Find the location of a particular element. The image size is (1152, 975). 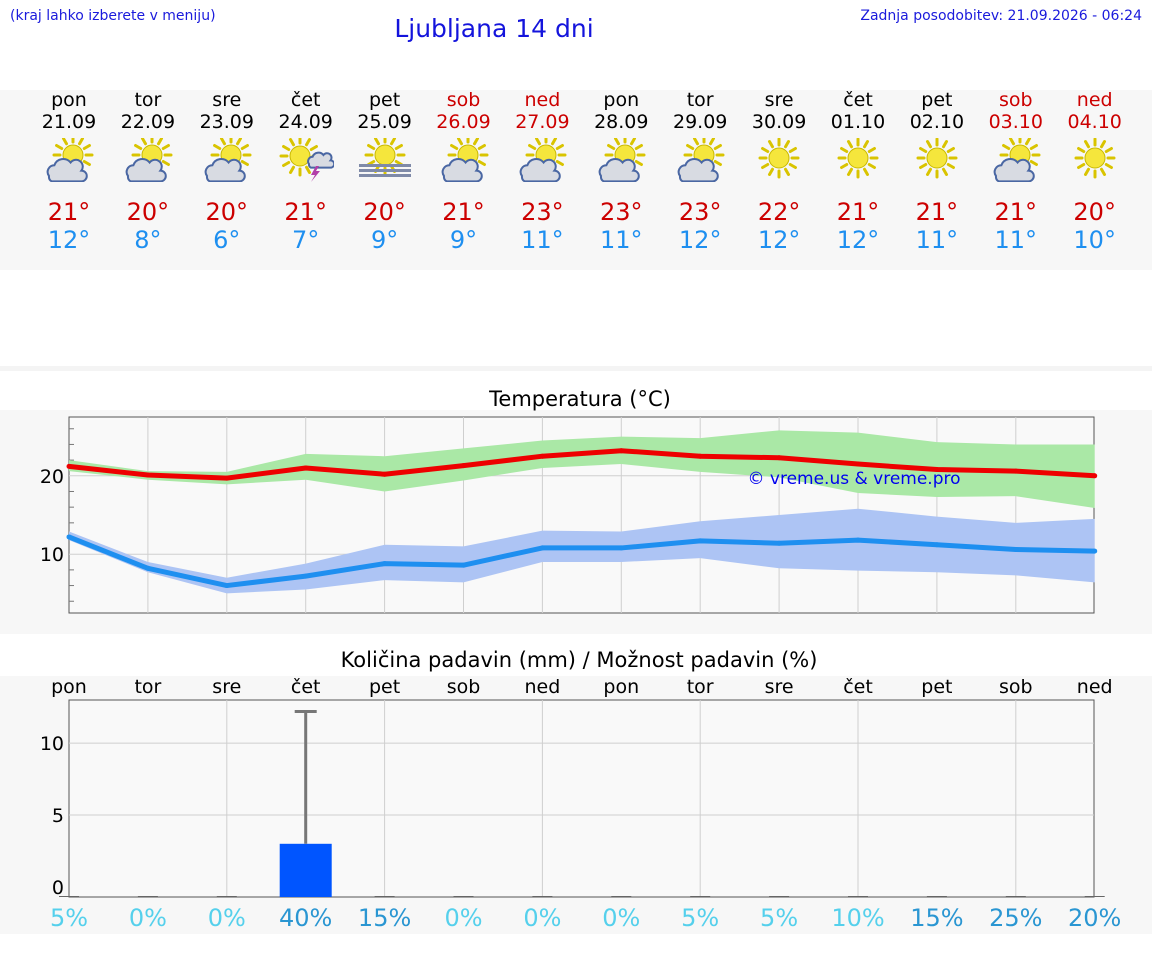

day-date: 23.09 is located at coordinates (226, 122).